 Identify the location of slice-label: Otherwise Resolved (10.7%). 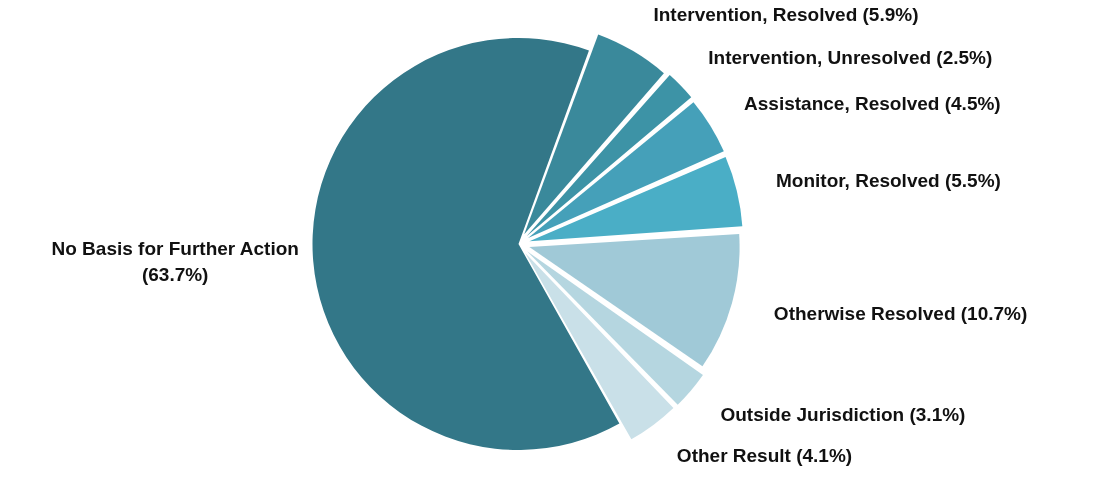
(900, 314).